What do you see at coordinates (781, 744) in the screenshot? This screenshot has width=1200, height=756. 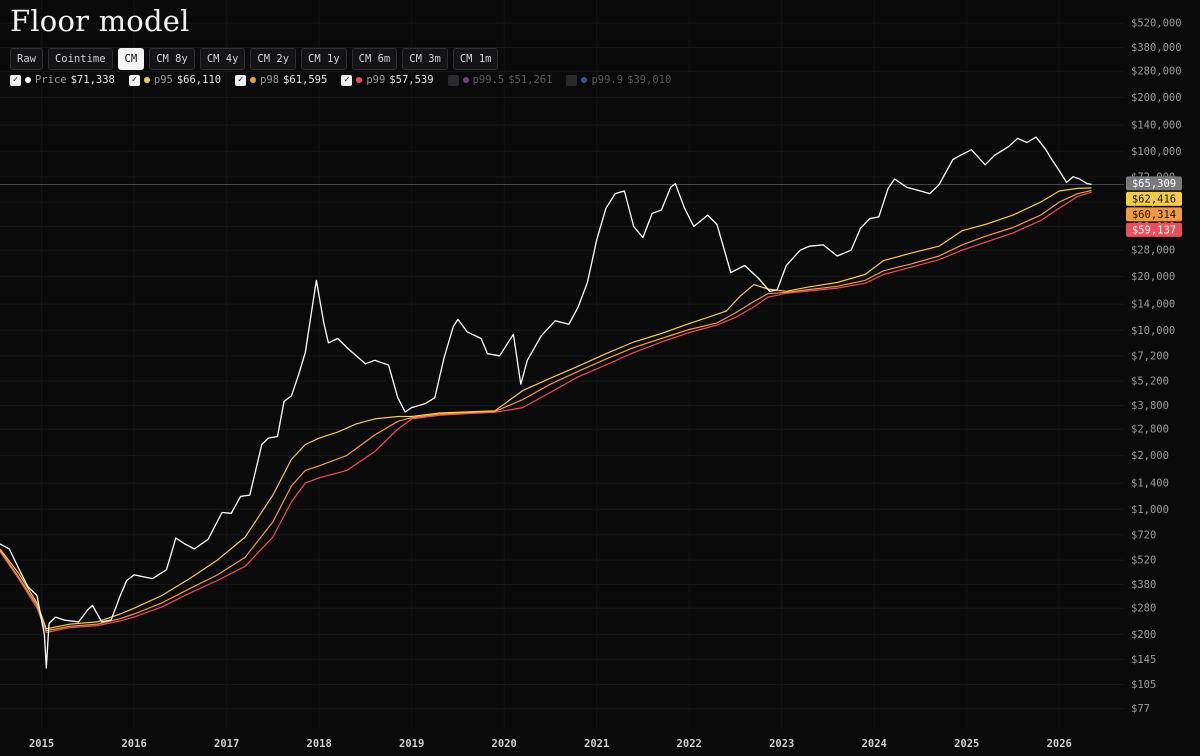 I see `x-tick-label: 2023` at bounding box center [781, 744].